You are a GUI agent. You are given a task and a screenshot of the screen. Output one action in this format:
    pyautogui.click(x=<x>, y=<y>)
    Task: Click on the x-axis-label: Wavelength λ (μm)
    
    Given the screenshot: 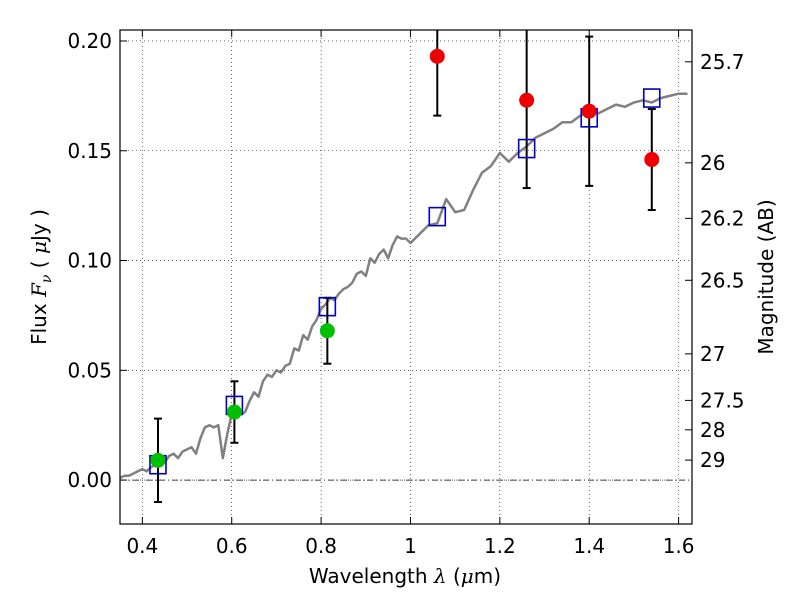 What is the action you would take?
    pyautogui.click(x=405, y=576)
    